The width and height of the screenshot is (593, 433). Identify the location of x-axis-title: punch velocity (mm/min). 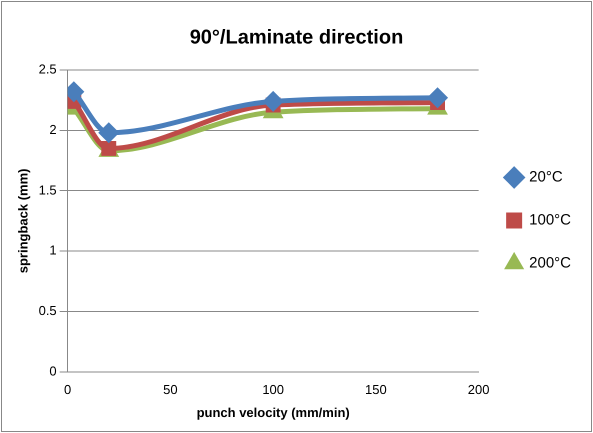
(273, 412).